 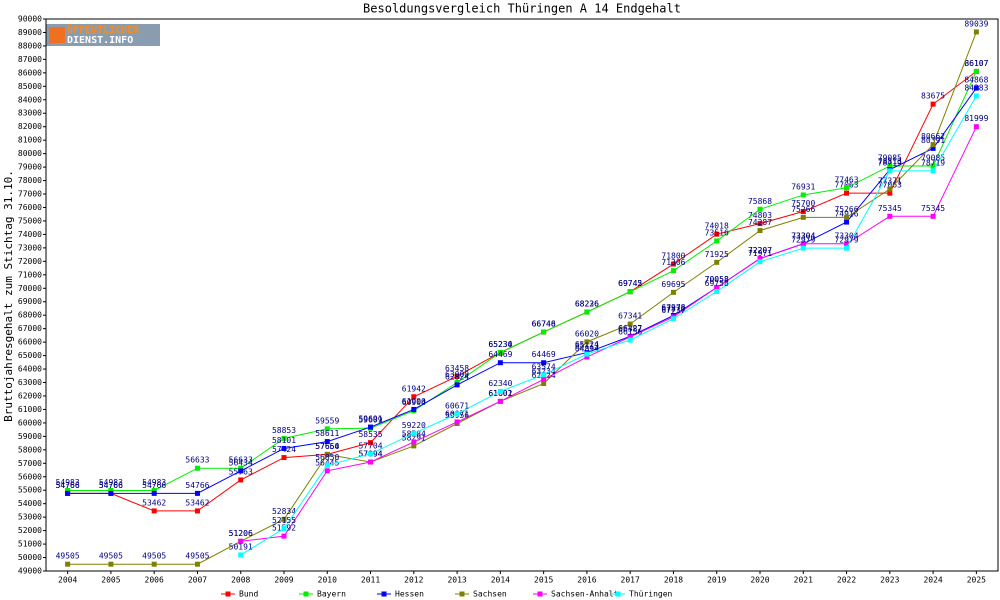 I want to click on data-label: 66748, so click(x=544, y=324).